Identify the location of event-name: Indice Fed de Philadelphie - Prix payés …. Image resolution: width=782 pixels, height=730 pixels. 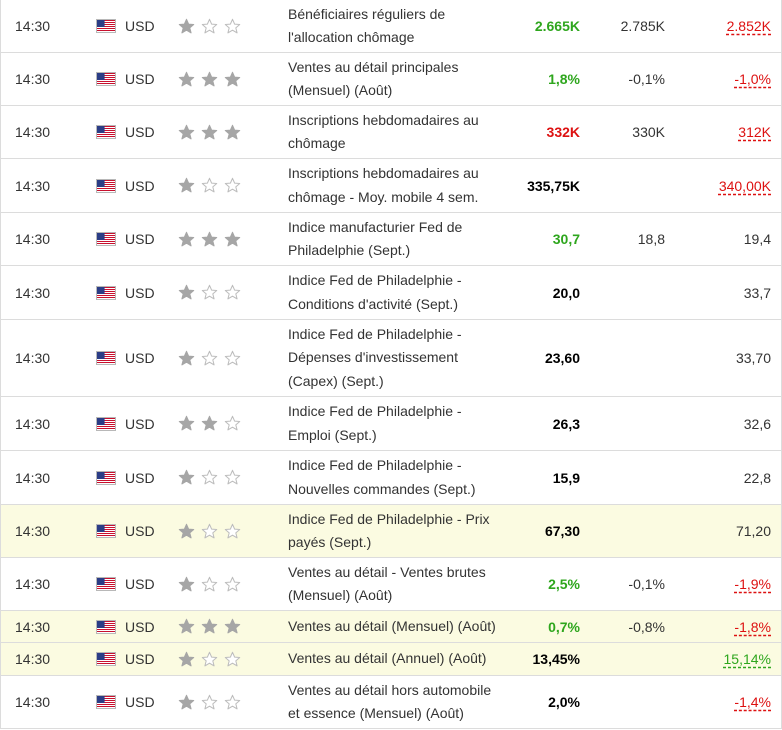
(389, 530).